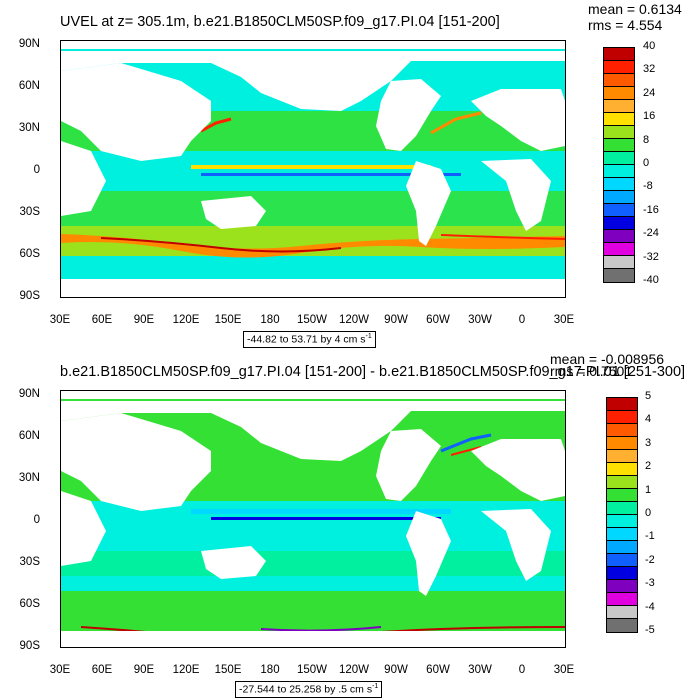  What do you see at coordinates (650, 559) in the screenshot?
I see `colorbar-label: -2` at bounding box center [650, 559].